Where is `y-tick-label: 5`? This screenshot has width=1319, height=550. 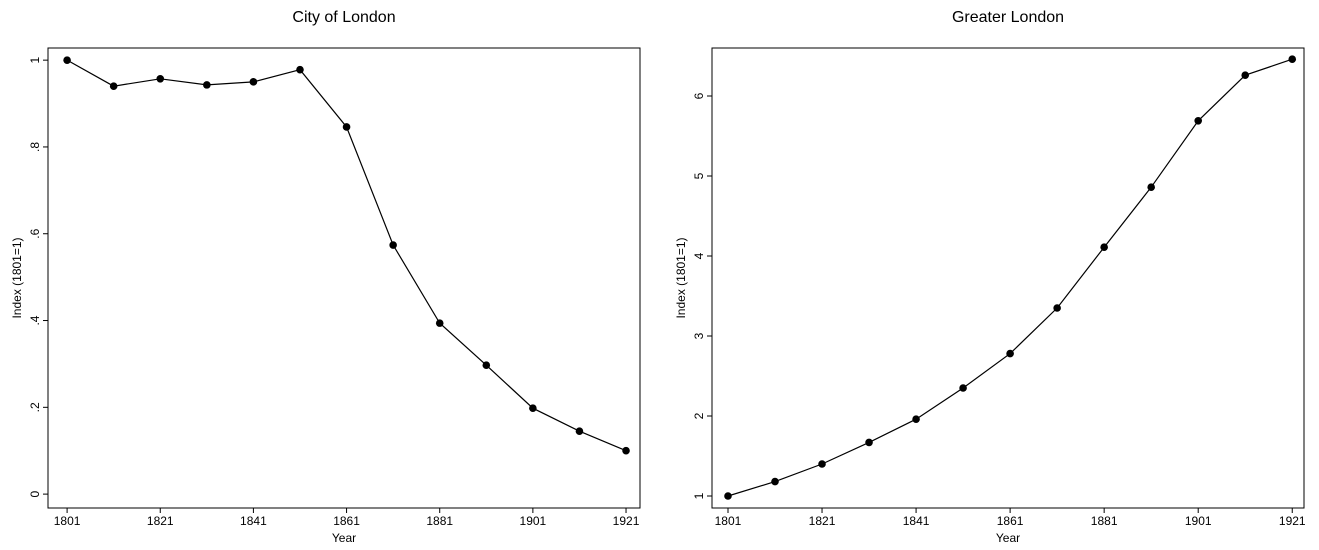 y-tick-label: 5 is located at coordinates (699, 175).